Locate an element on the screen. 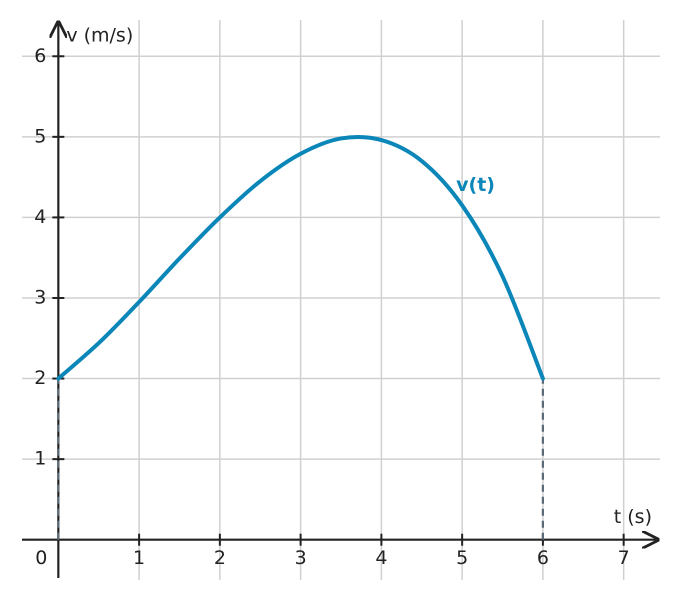  y-tick-label: 6 is located at coordinates (40, 56).